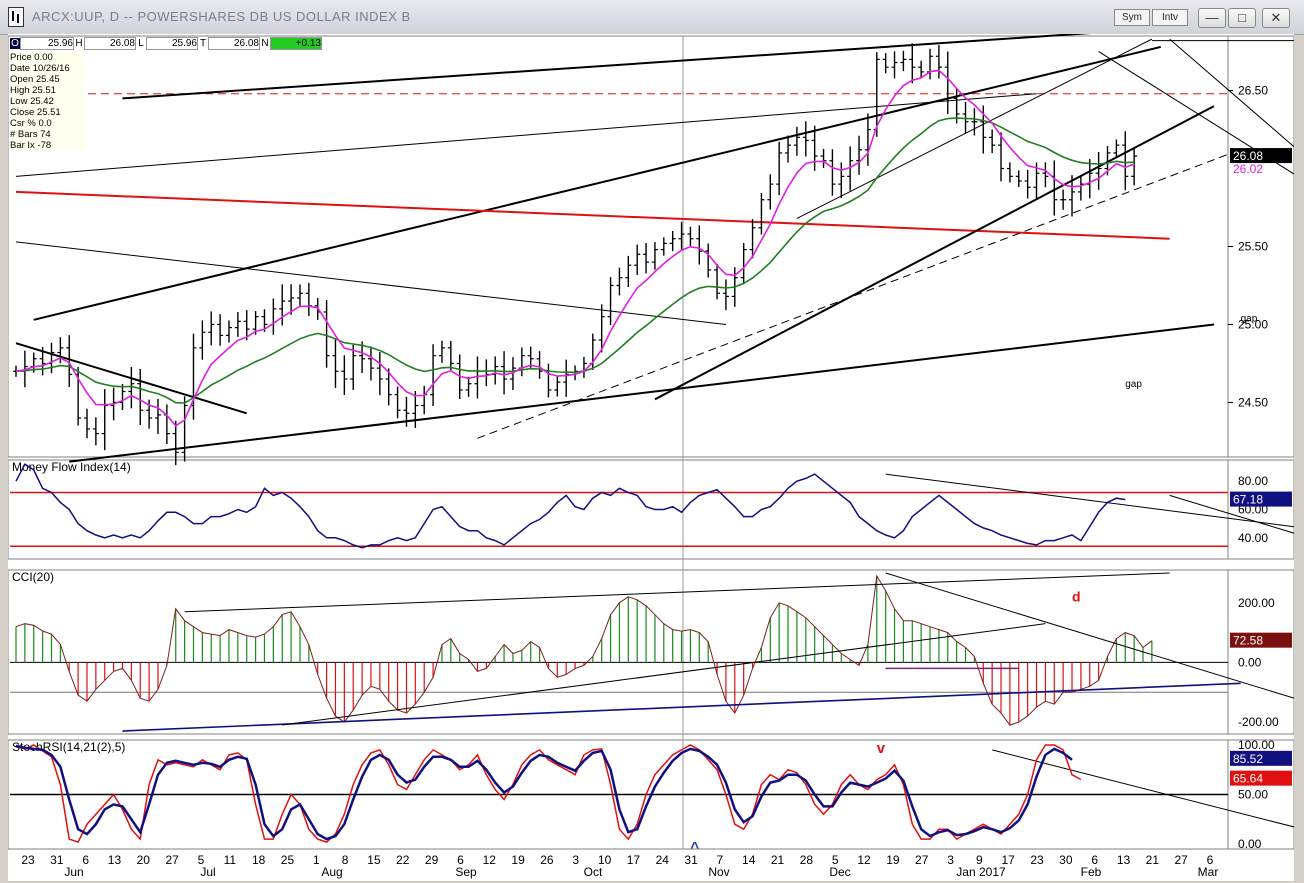  I want to click on thin-down-line, so click(370, 283).